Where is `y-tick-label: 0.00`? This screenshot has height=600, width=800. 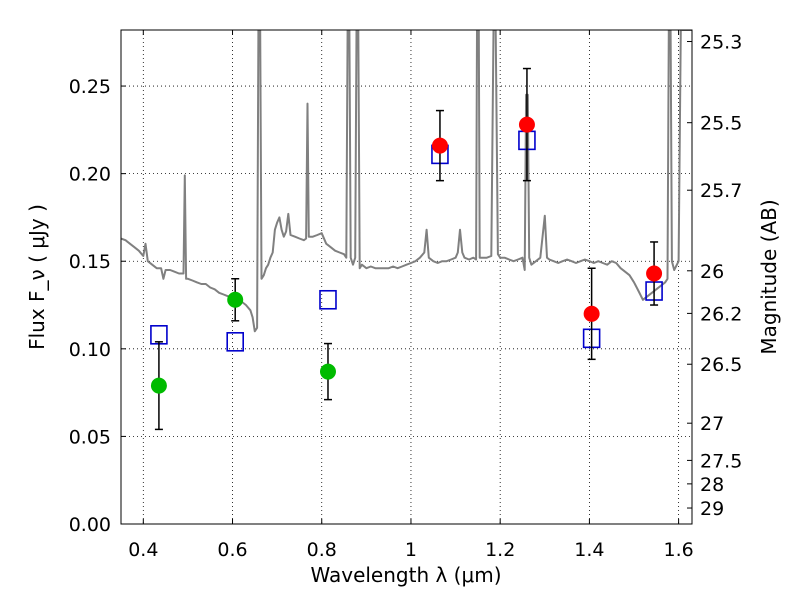 y-tick-label: 0.00 is located at coordinates (90, 525).